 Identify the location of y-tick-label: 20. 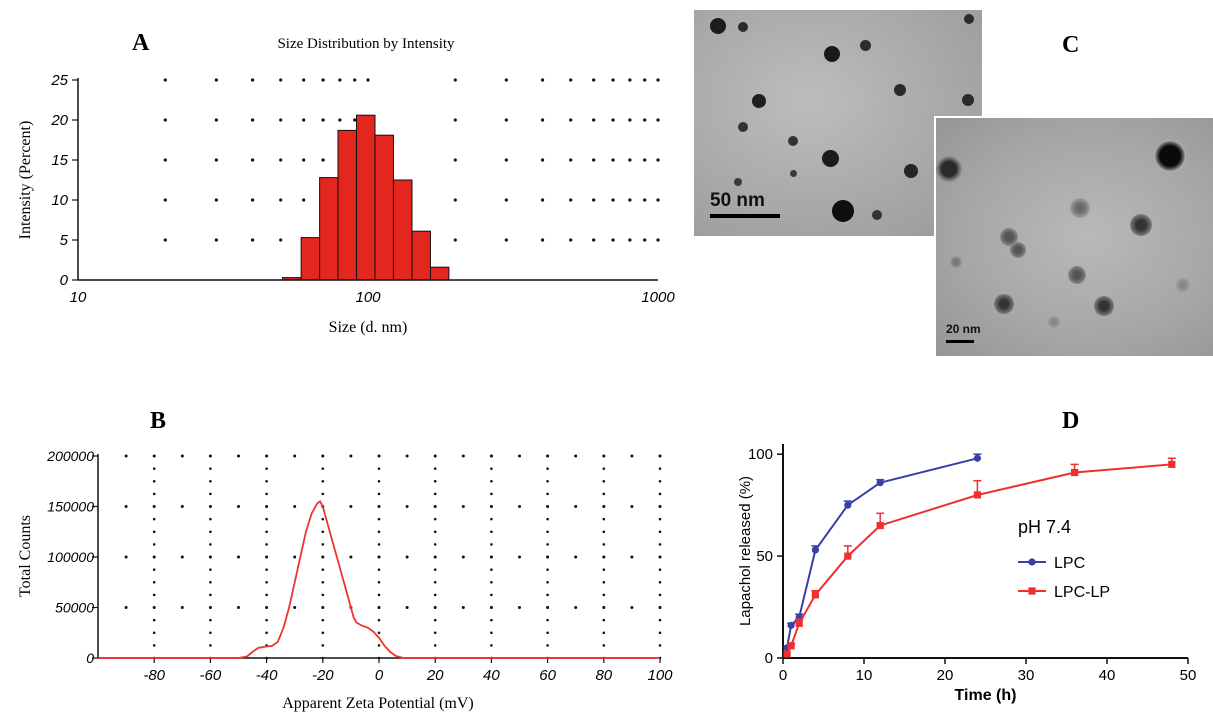
(59, 120).